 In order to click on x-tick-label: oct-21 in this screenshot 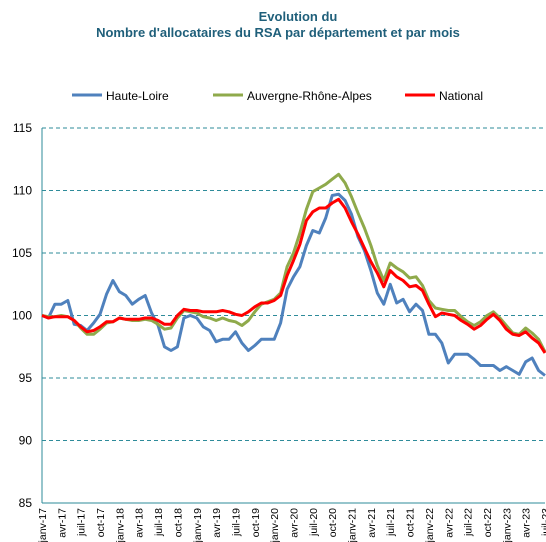, I will do `click(411, 522)`.